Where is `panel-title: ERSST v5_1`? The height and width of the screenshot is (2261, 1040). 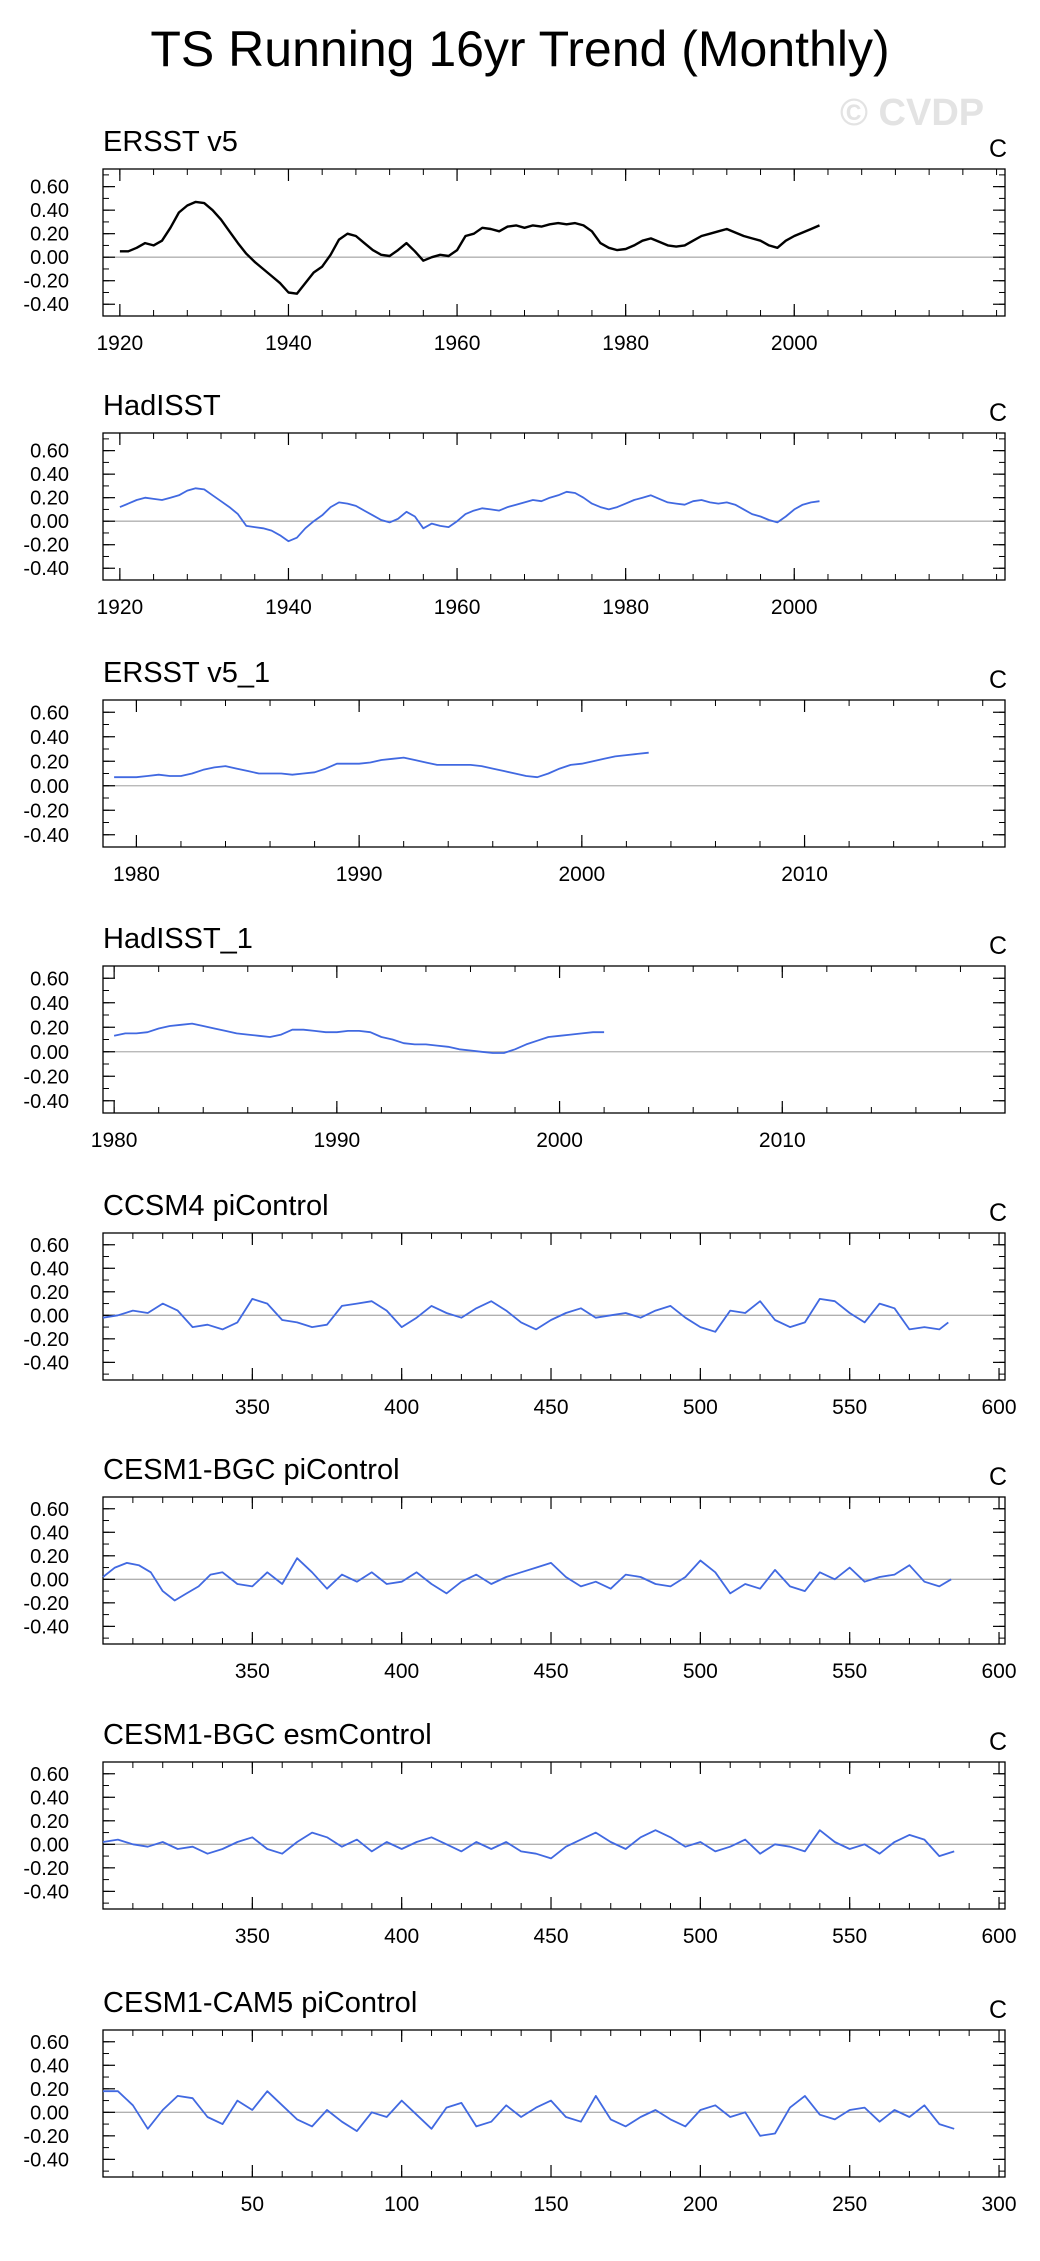 panel-title: ERSST v5_1 is located at coordinates (186, 673).